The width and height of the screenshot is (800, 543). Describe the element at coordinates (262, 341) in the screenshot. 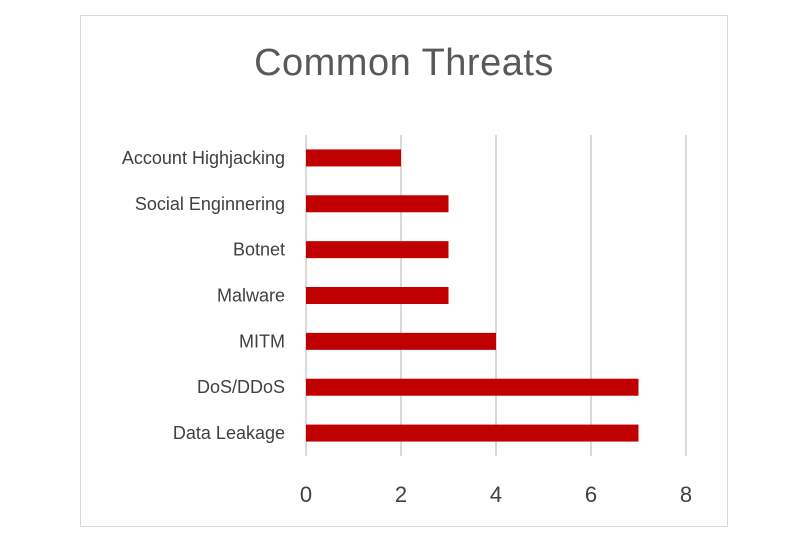

I see `category-label: MITM` at that location.